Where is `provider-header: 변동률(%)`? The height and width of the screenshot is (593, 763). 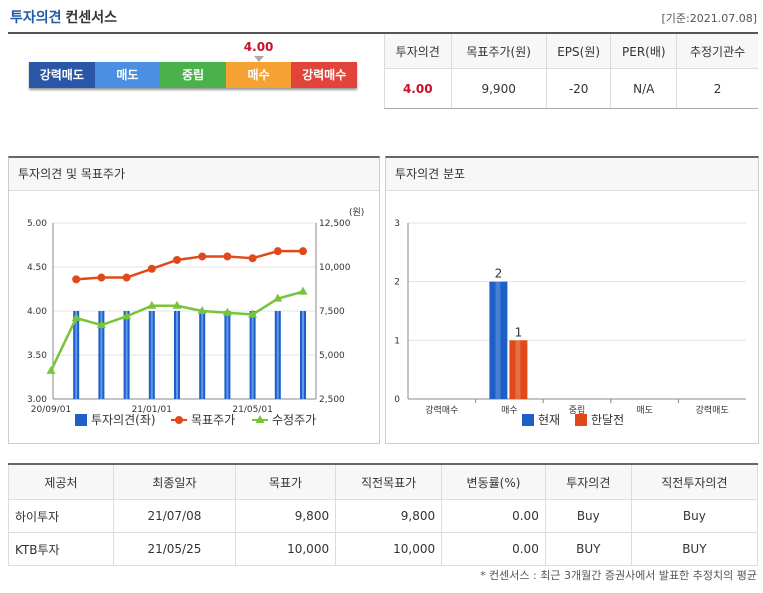 provider-header: 변동률(%) is located at coordinates (493, 481).